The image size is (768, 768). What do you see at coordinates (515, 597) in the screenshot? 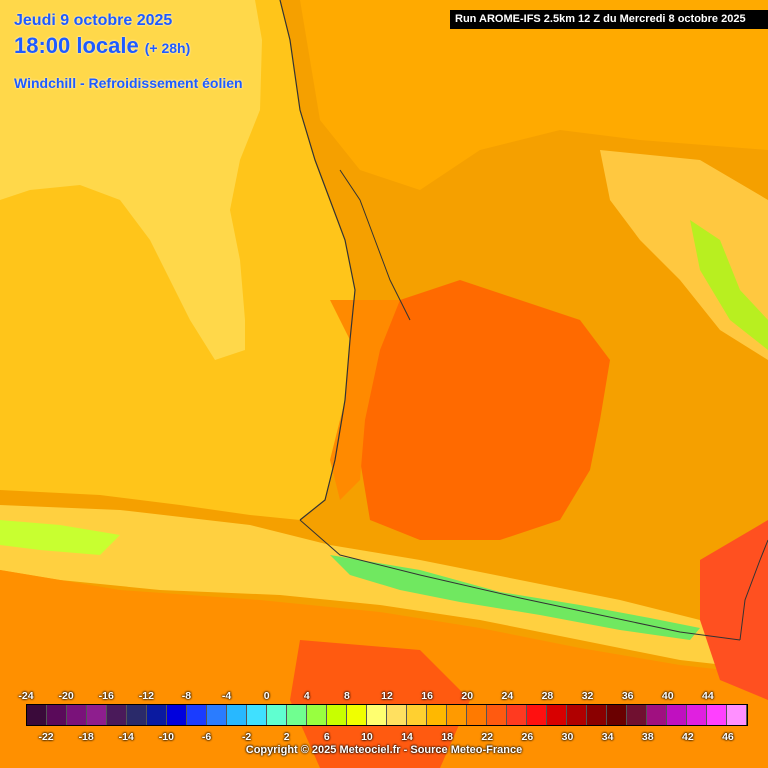
I see `pyrenees-ridge` at bounding box center [515, 597].